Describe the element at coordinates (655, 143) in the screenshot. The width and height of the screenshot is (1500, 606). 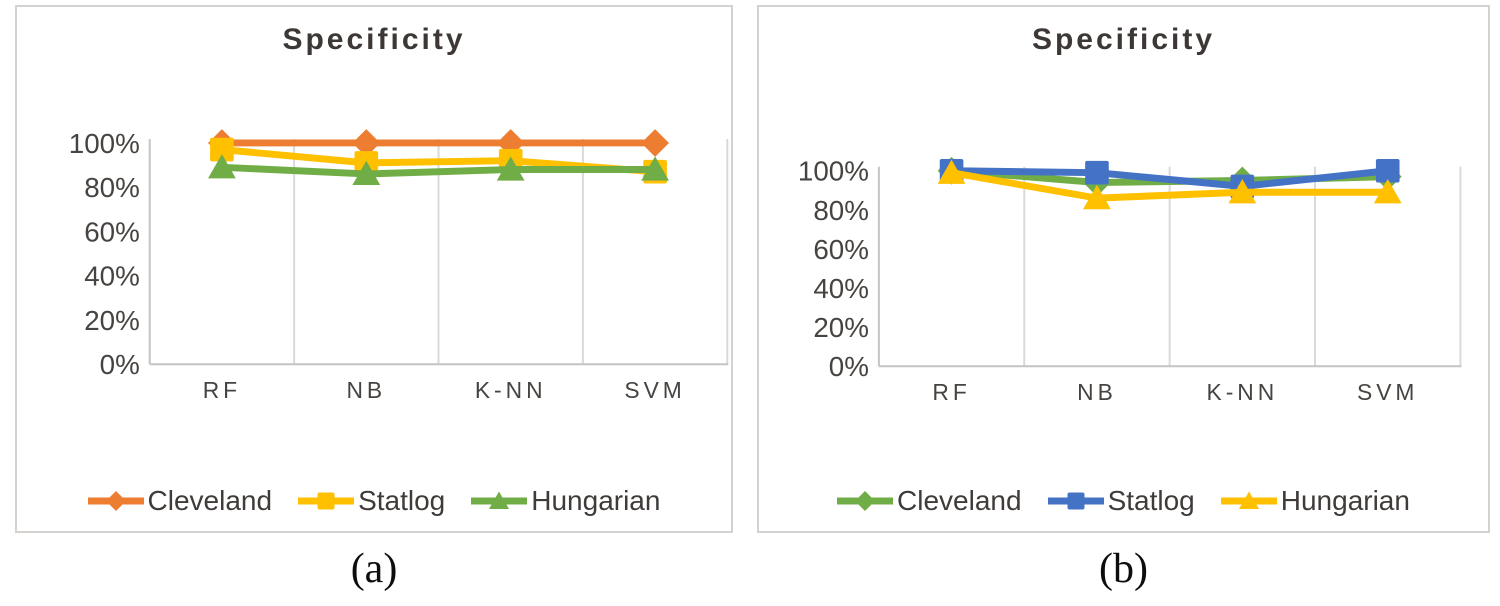
I see `diamond-marker-cleveland` at that location.